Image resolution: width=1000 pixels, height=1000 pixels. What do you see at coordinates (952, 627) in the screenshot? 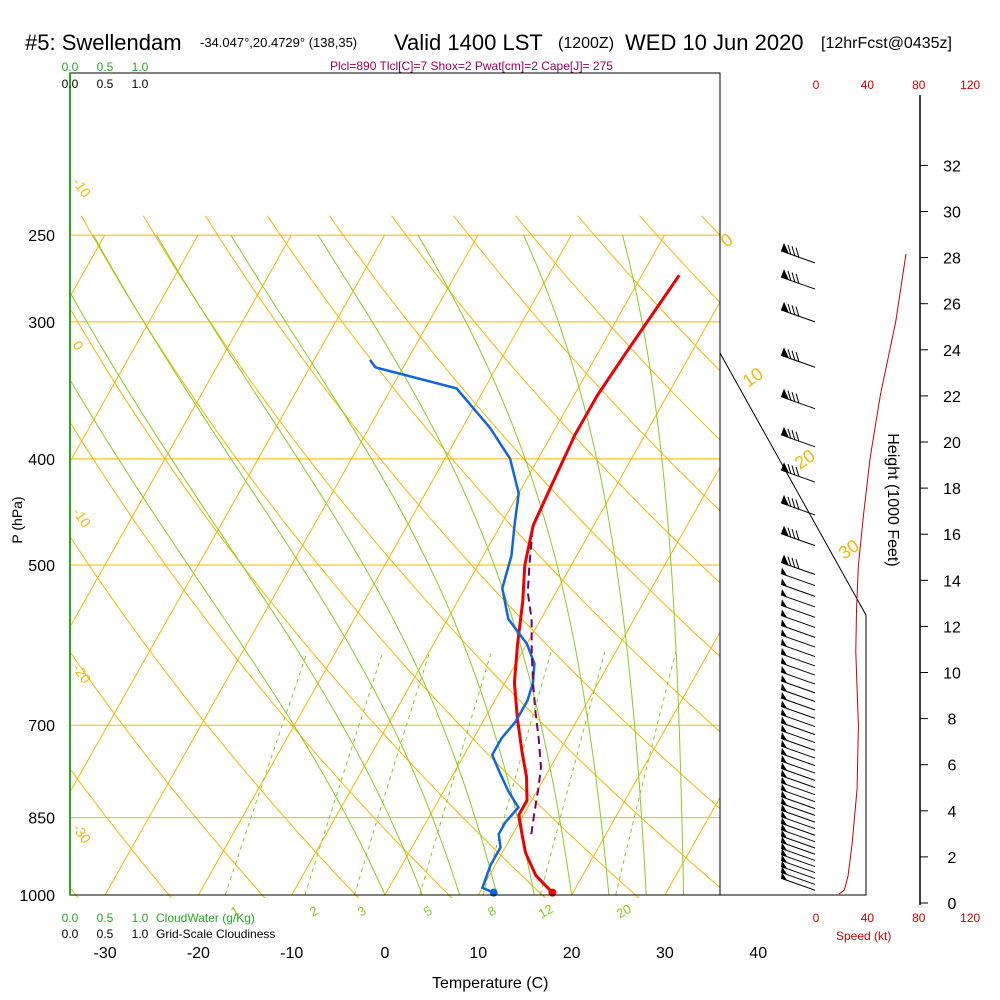
I see `height-tick-label: 12` at bounding box center [952, 627].